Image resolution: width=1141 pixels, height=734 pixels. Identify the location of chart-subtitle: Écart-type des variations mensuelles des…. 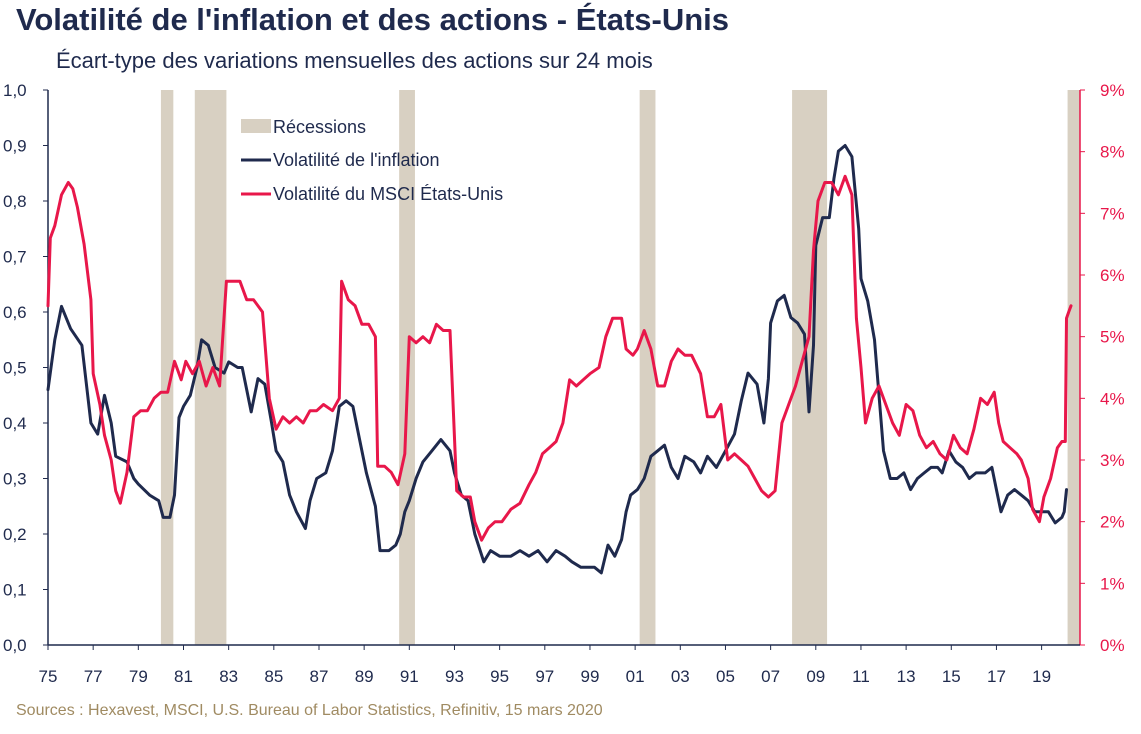
(354, 60).